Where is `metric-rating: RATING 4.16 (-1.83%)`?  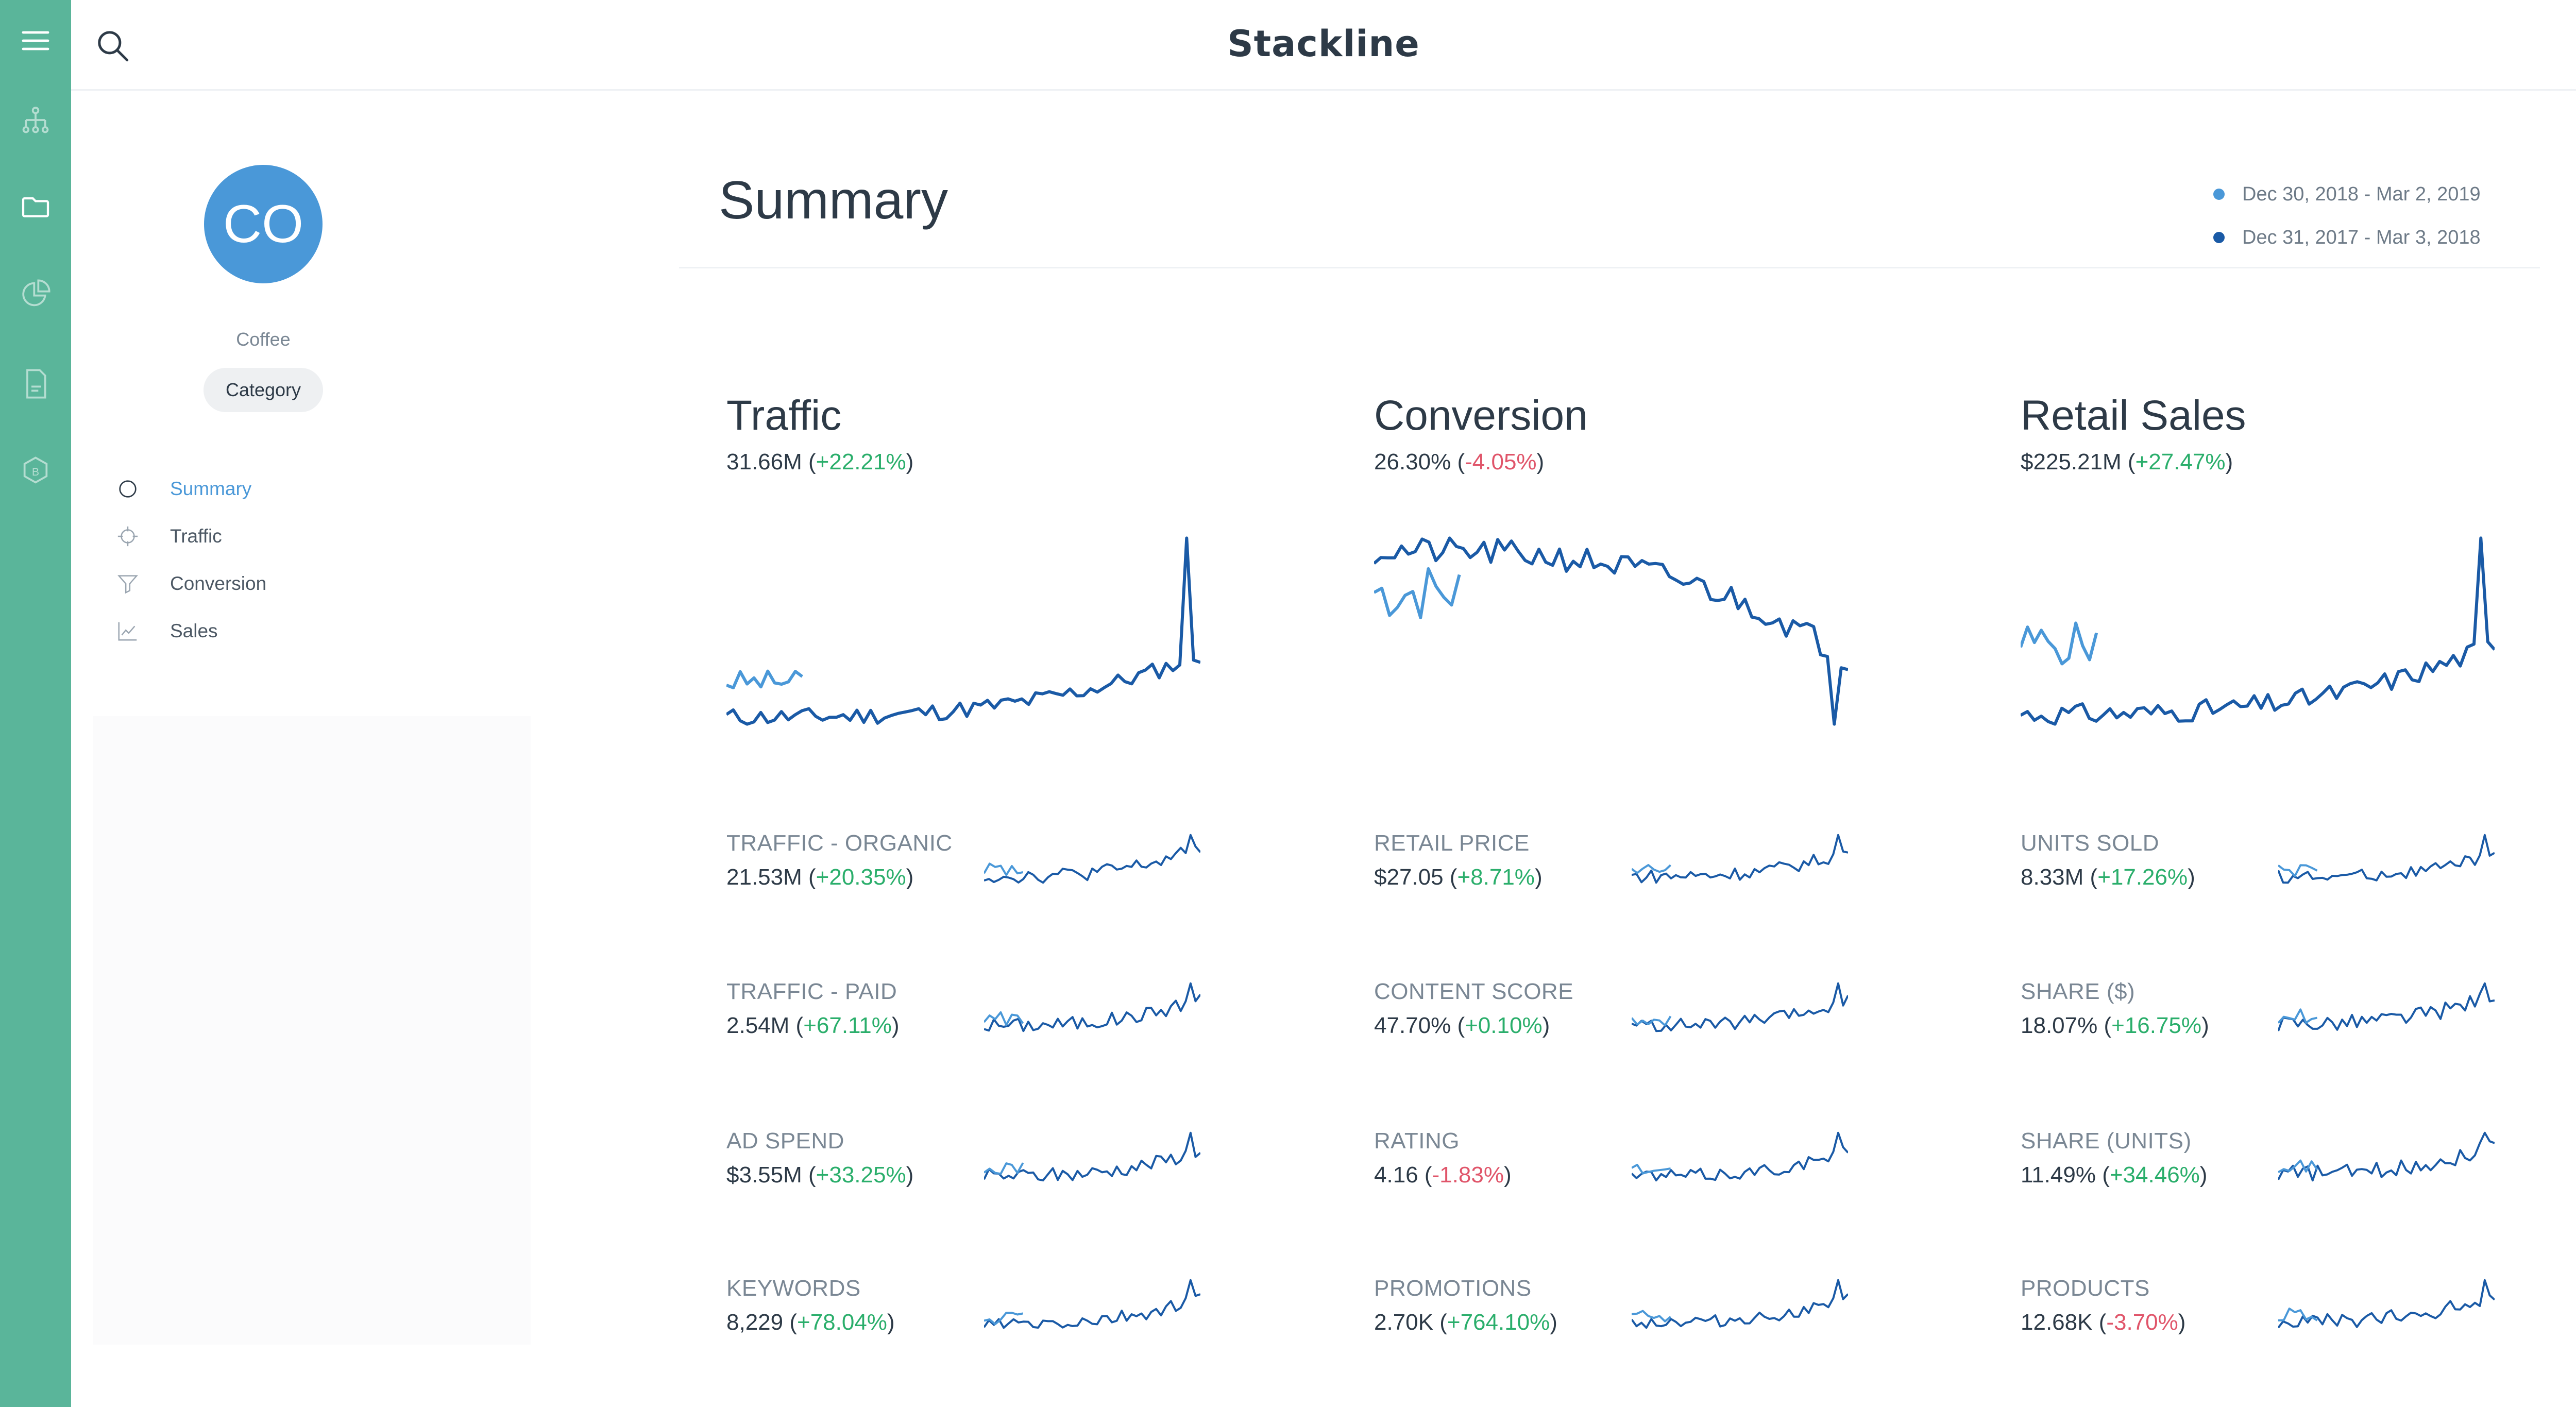 metric-rating: RATING 4.16 (-1.83%) is located at coordinates (1631, 1167).